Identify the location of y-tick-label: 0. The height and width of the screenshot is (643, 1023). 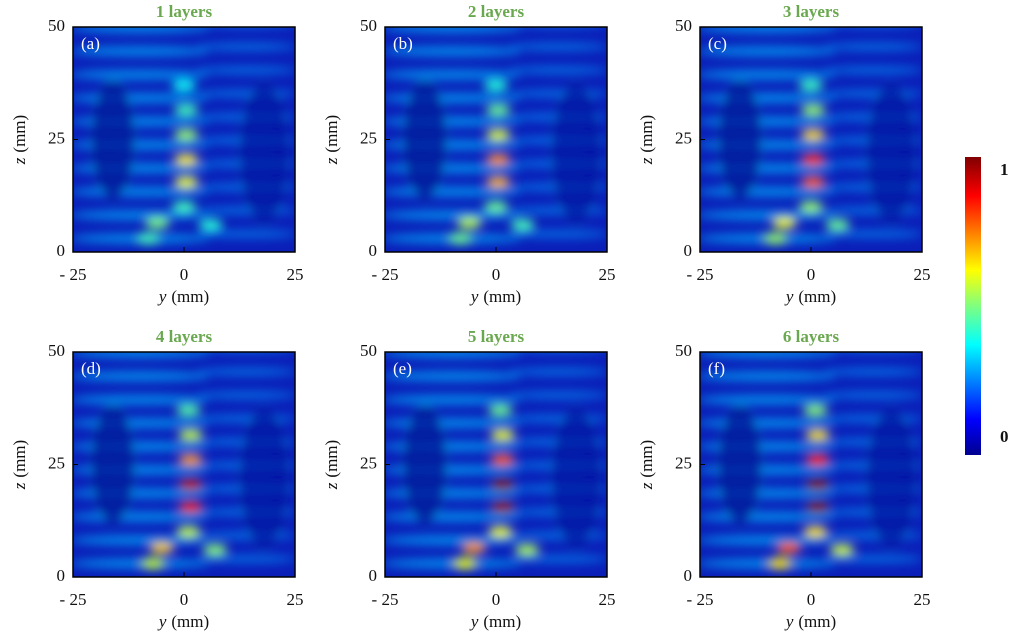
(61, 575).